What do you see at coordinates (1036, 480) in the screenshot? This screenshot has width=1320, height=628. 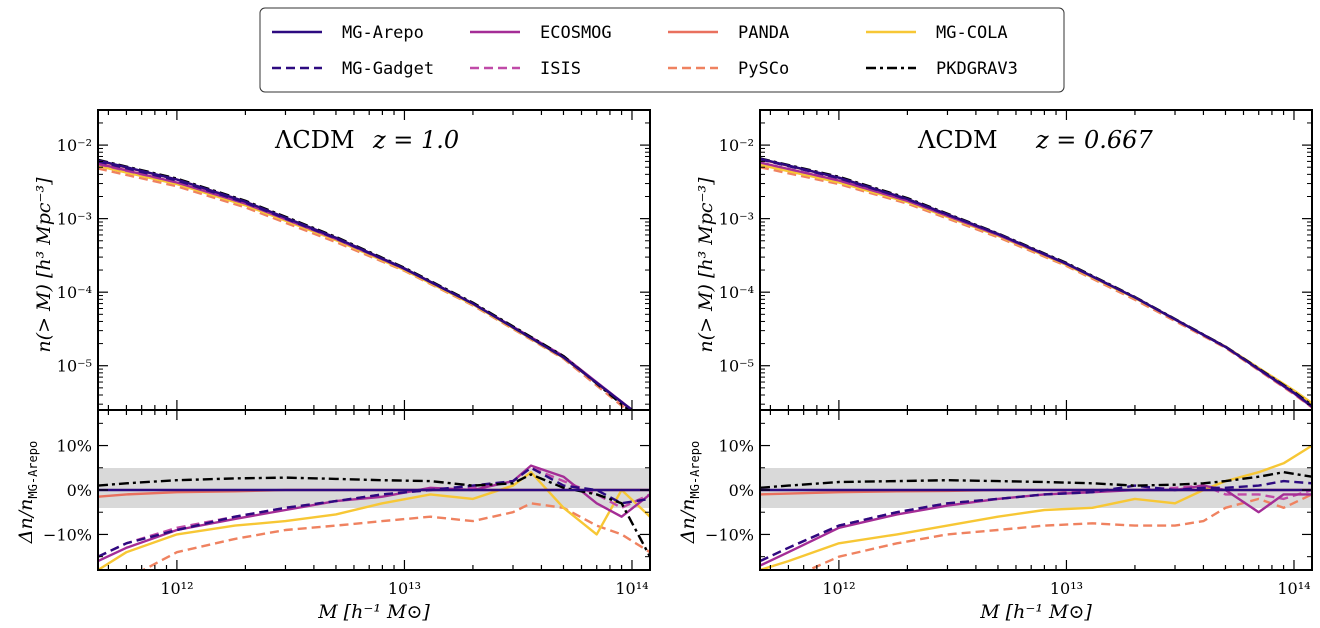 I see `series-line-pkdgrav3-right-res` at bounding box center [1036, 480].